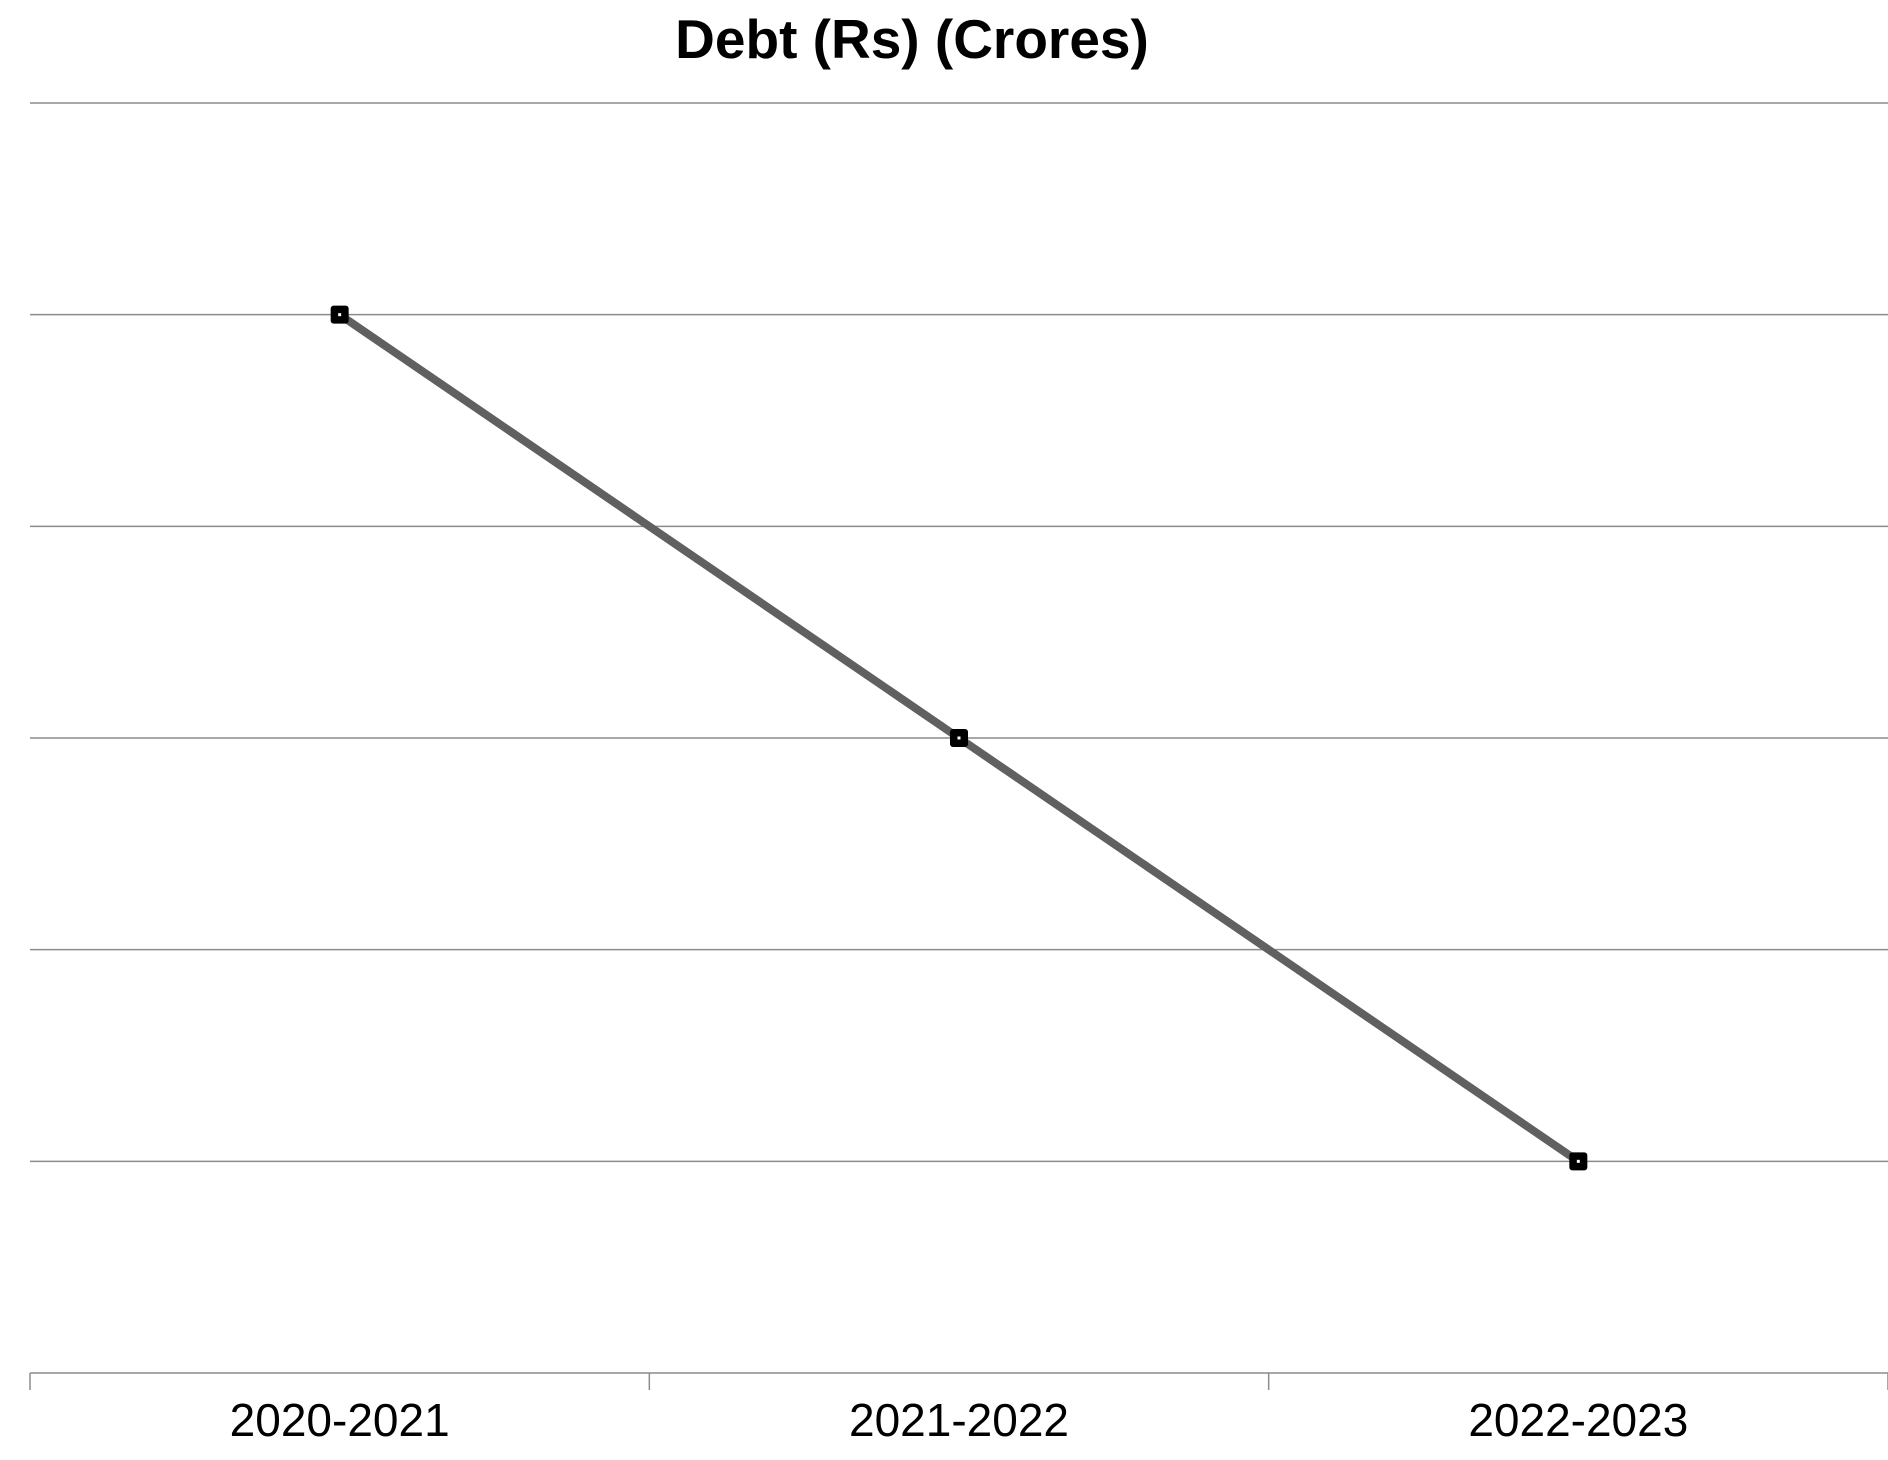 This screenshot has height=1460, width=1888. Describe the element at coordinates (958, 1381) in the screenshot. I see `x-axis` at that location.